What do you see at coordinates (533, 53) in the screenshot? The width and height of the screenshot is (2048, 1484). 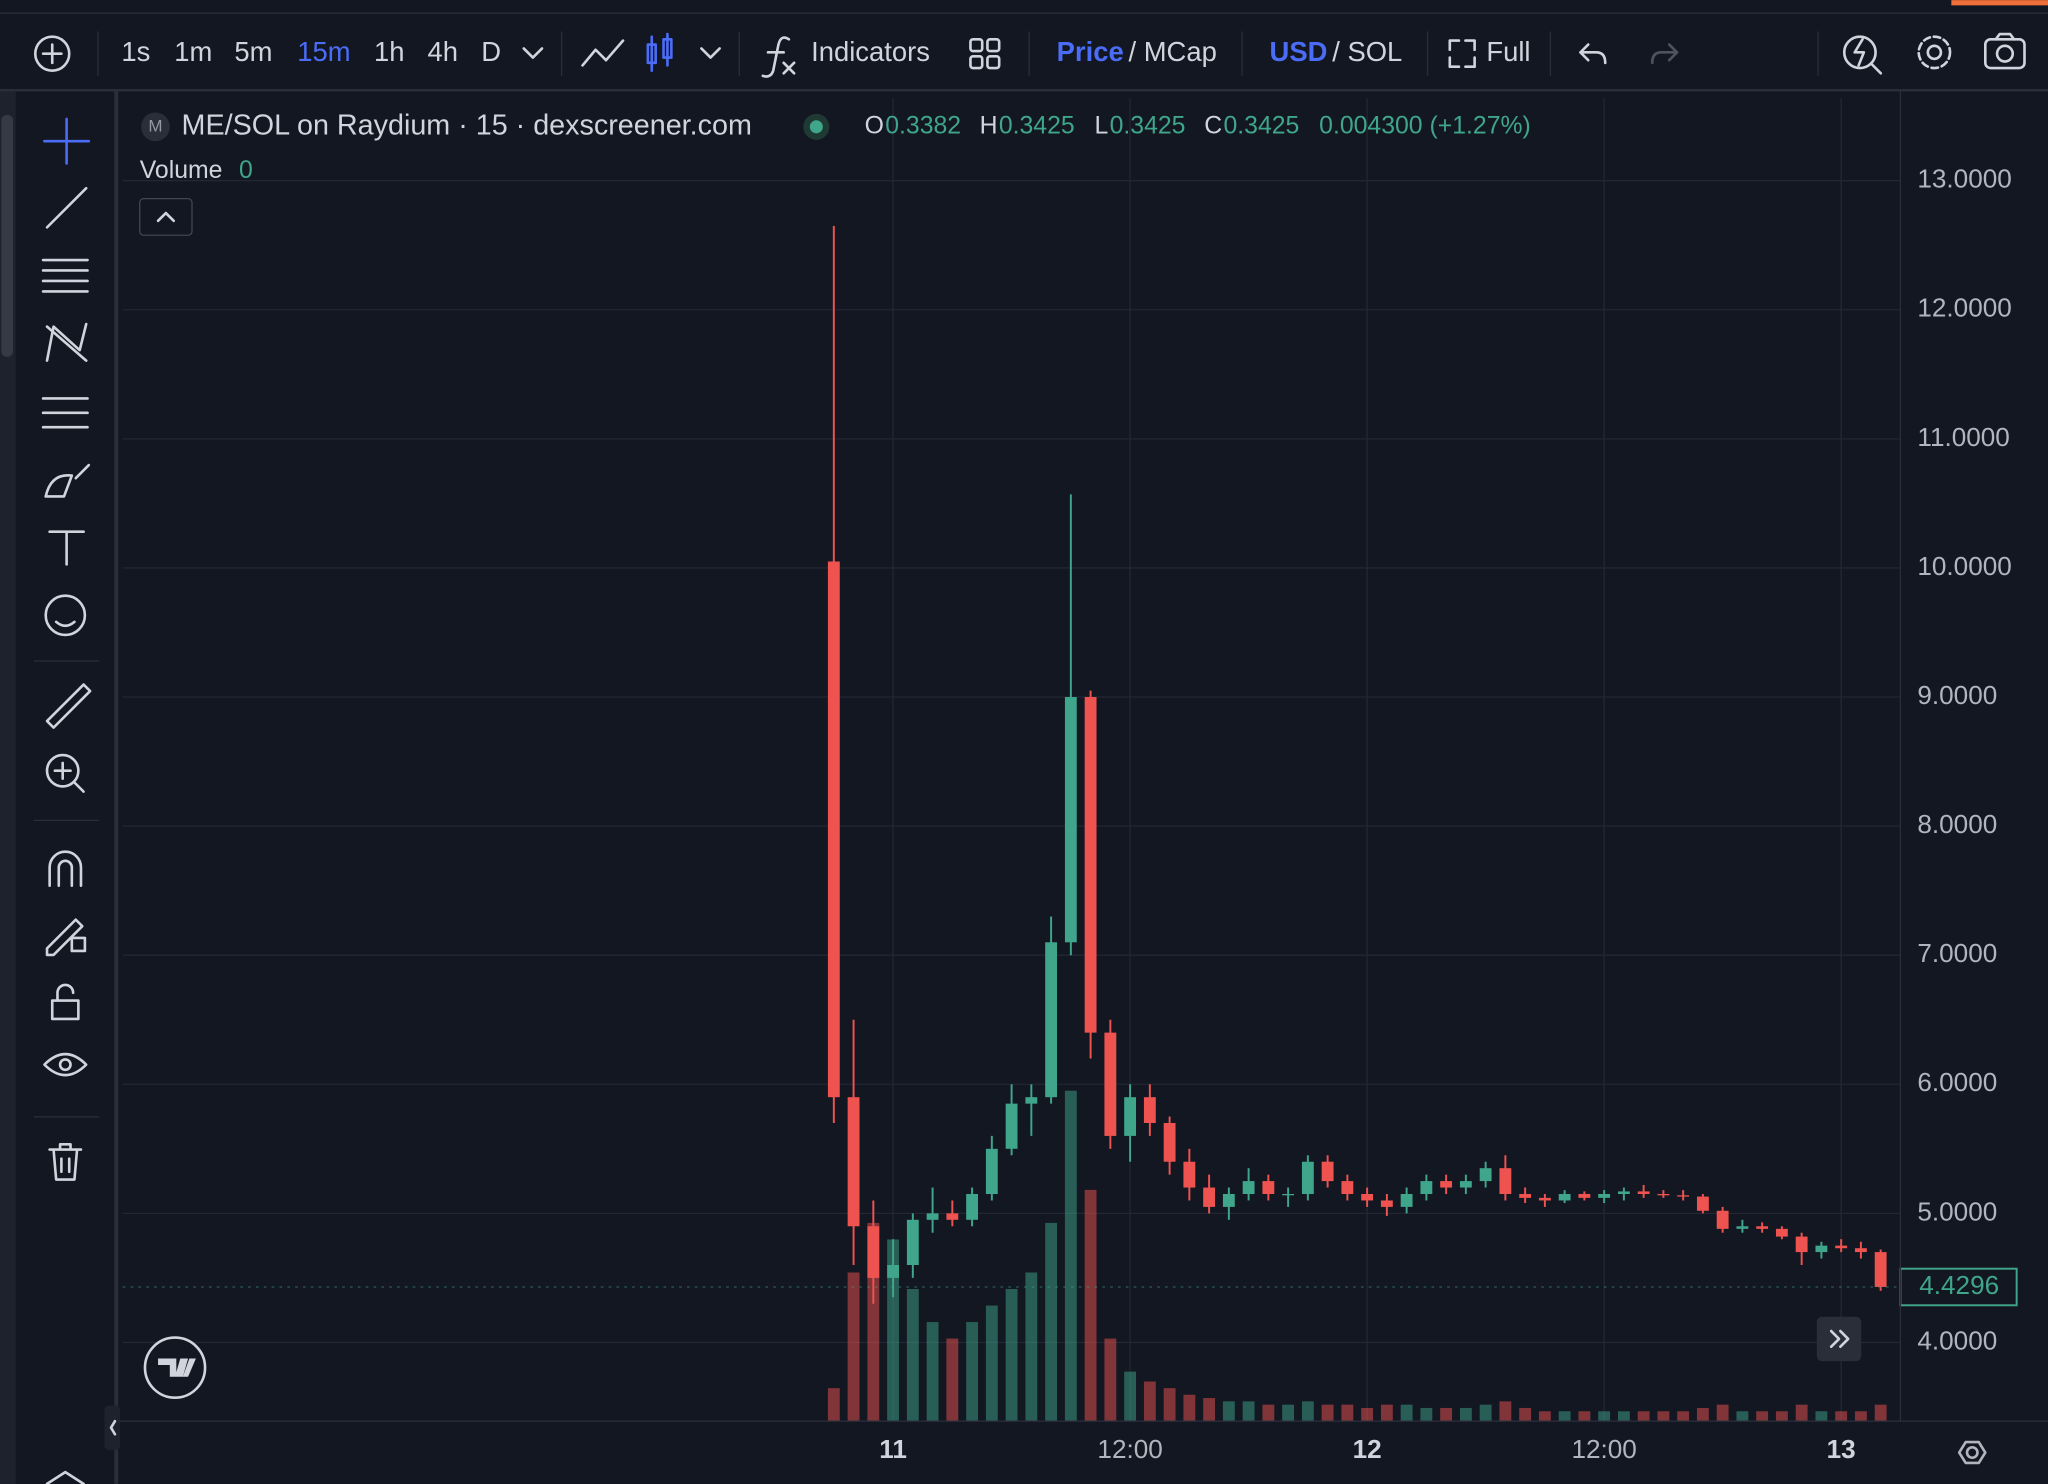 I see `interval-dropdown` at bounding box center [533, 53].